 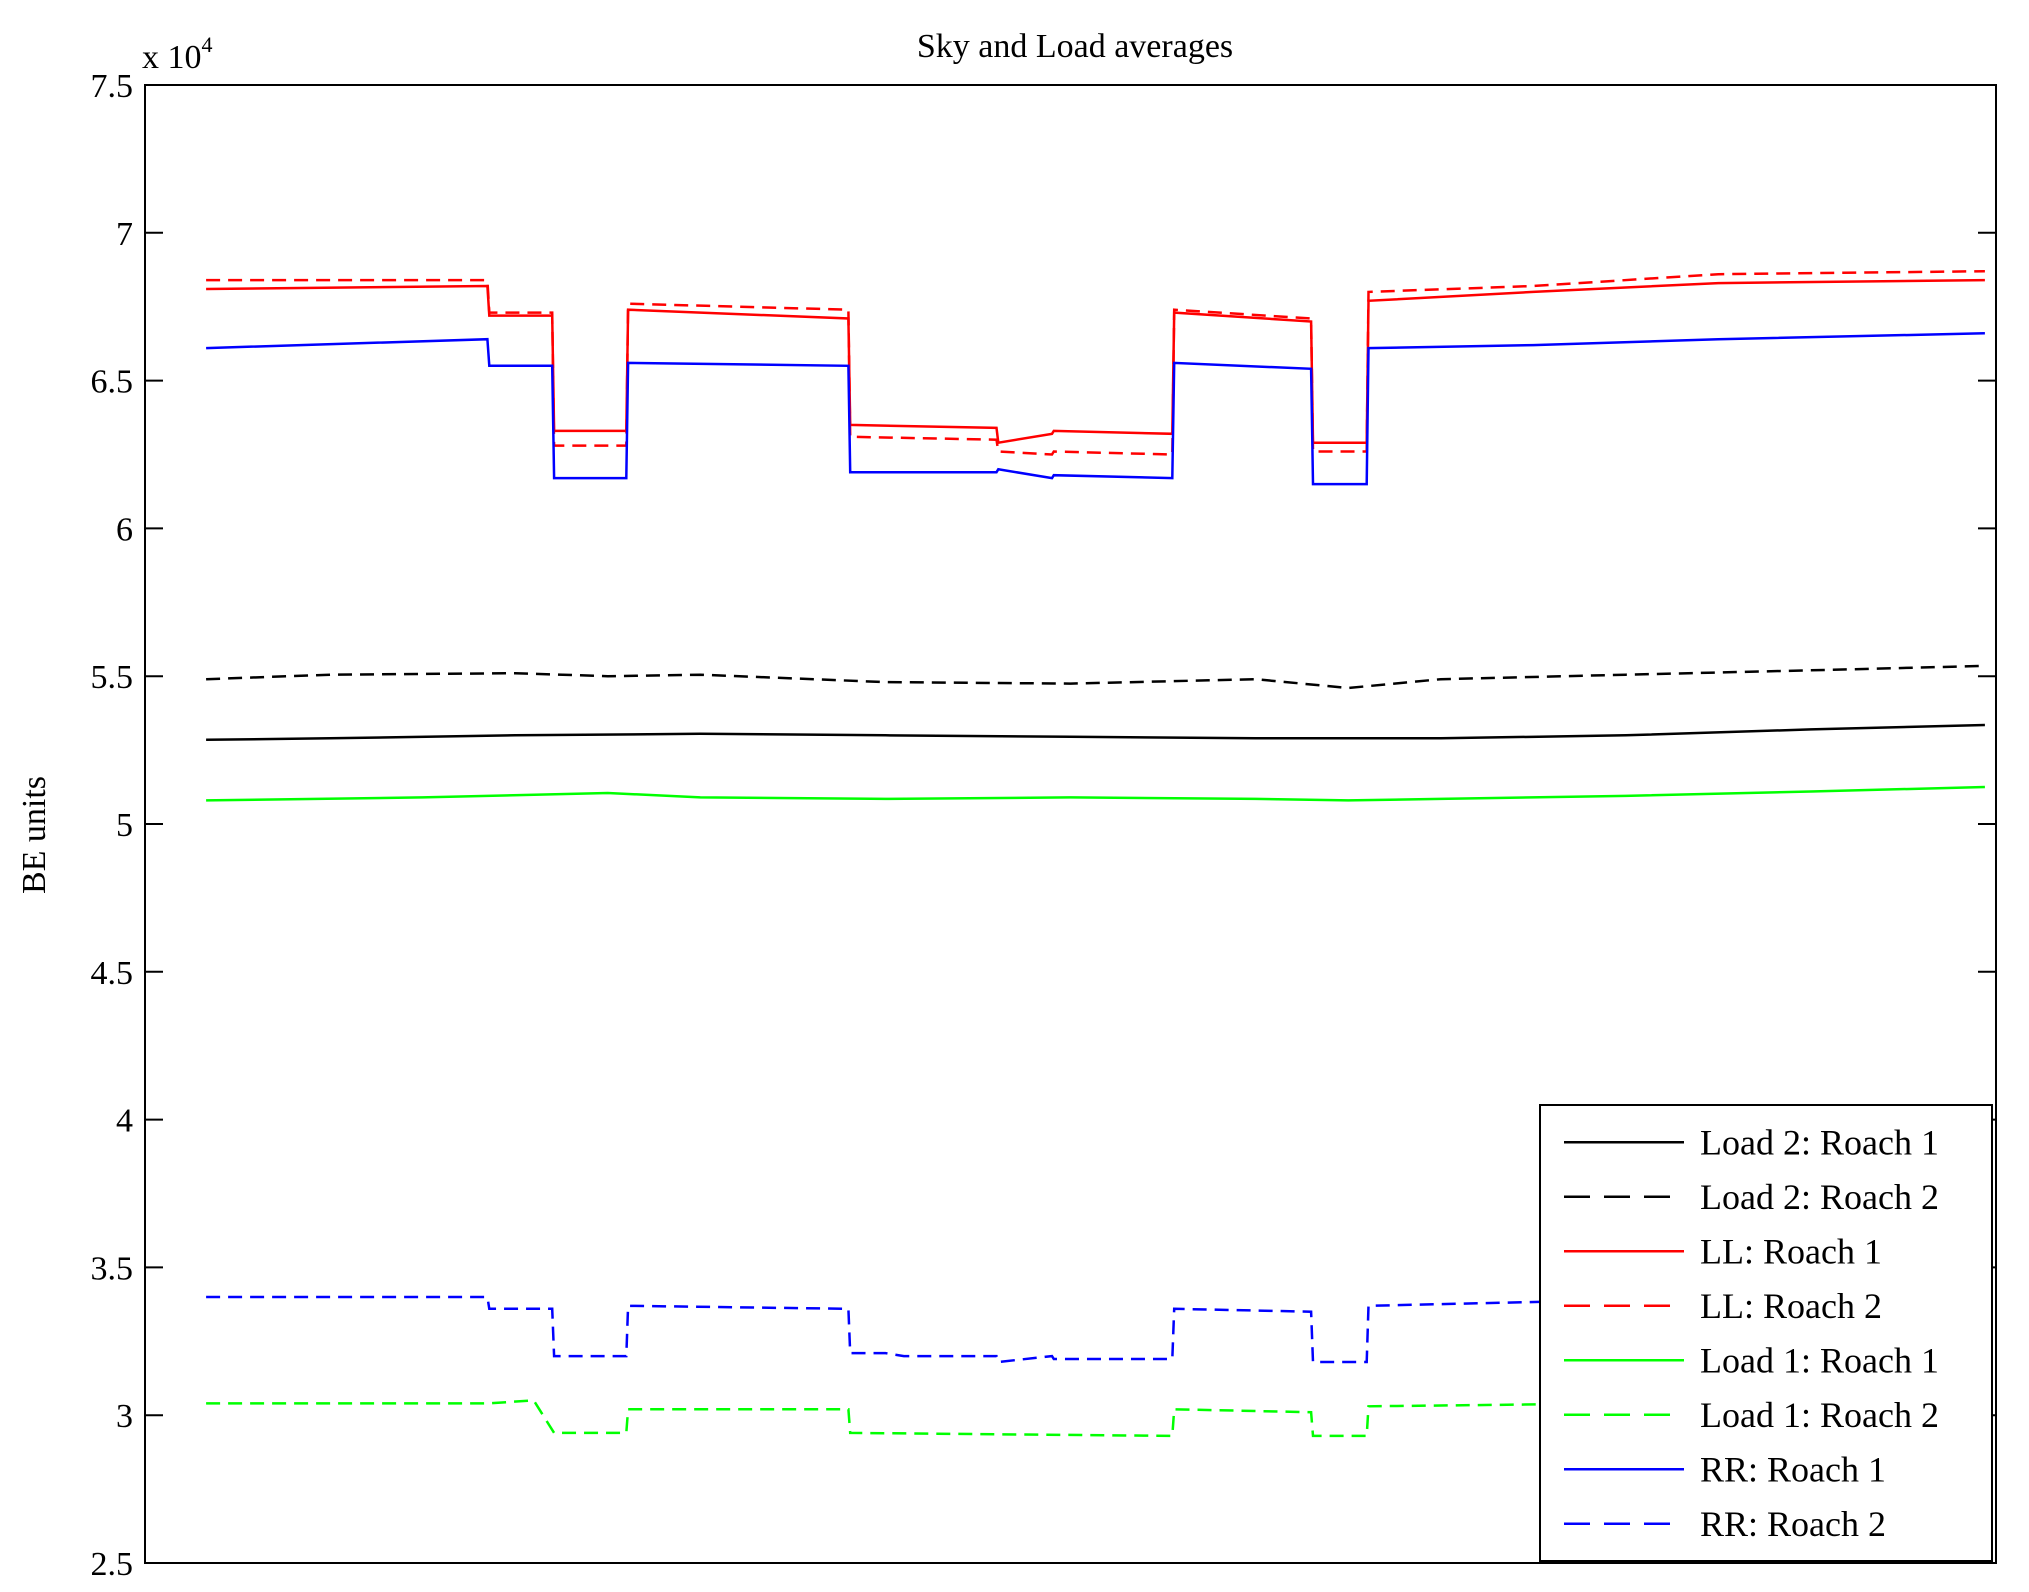 I want to click on y-tick-label: 6.5, so click(x=112, y=382).